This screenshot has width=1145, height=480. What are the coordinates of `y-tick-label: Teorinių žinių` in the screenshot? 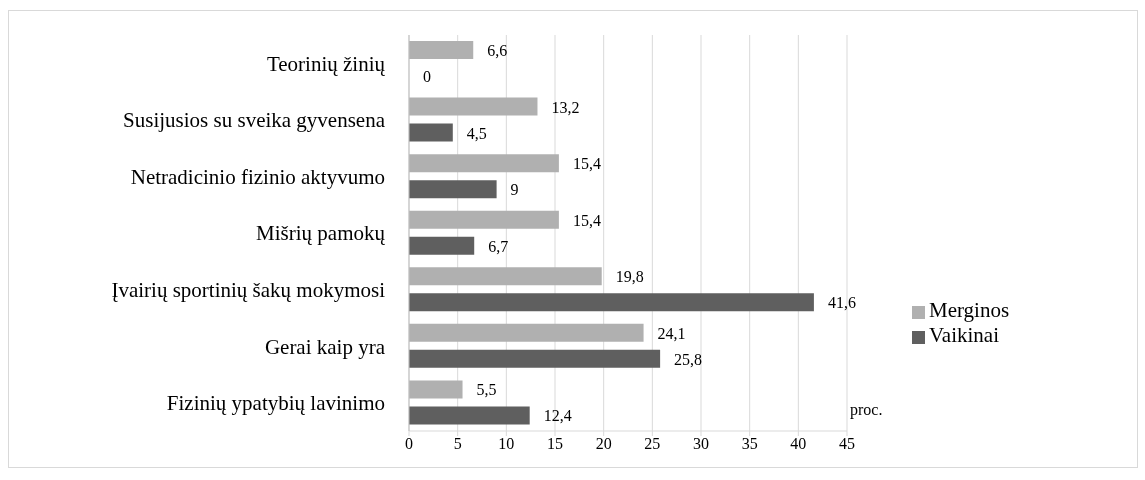 It's located at (326, 63).